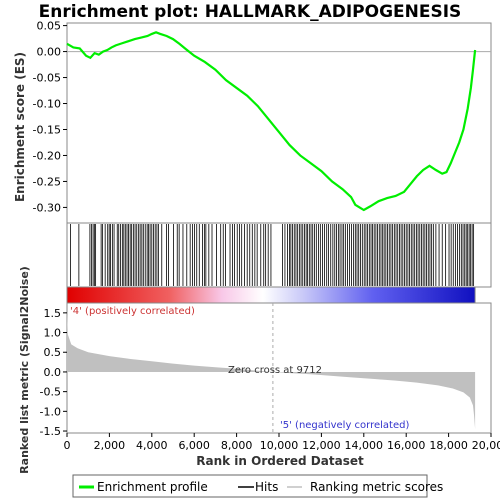  I want to click on negative-correlation-label: '5' (negatively correlated), so click(344, 425).